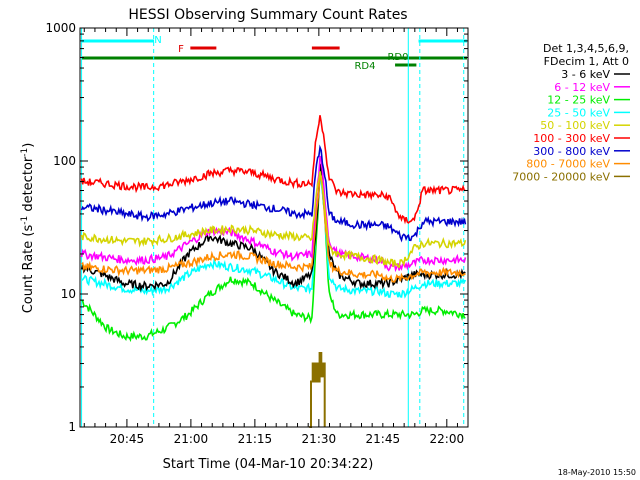 Image resolution: width=640 pixels, height=480 pixels. Describe the element at coordinates (571, 151) in the screenshot. I see `legend-item-label: 300 - 800 keV` at that location.